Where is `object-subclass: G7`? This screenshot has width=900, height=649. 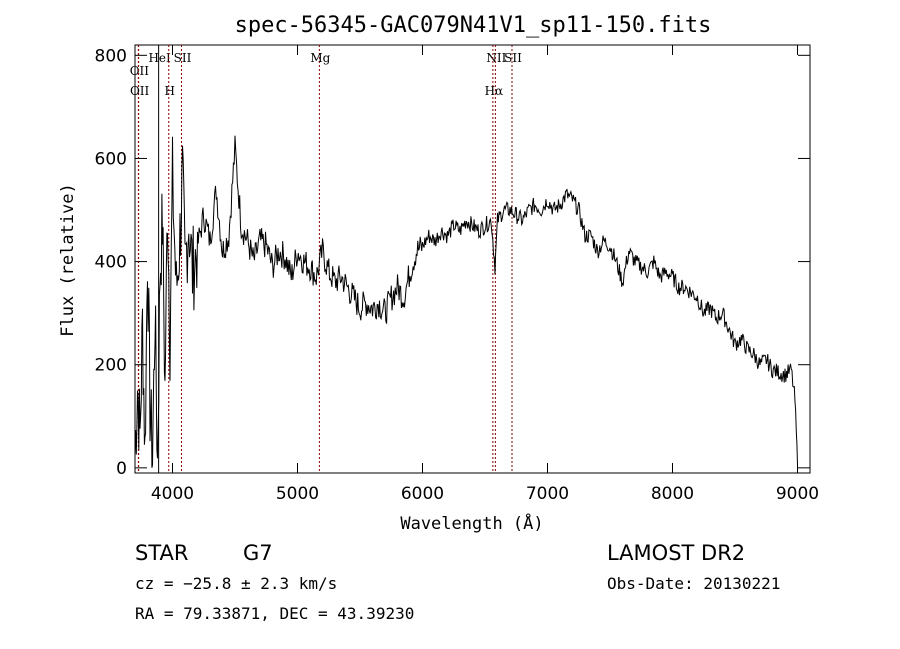 object-subclass: G7 is located at coordinates (258, 553).